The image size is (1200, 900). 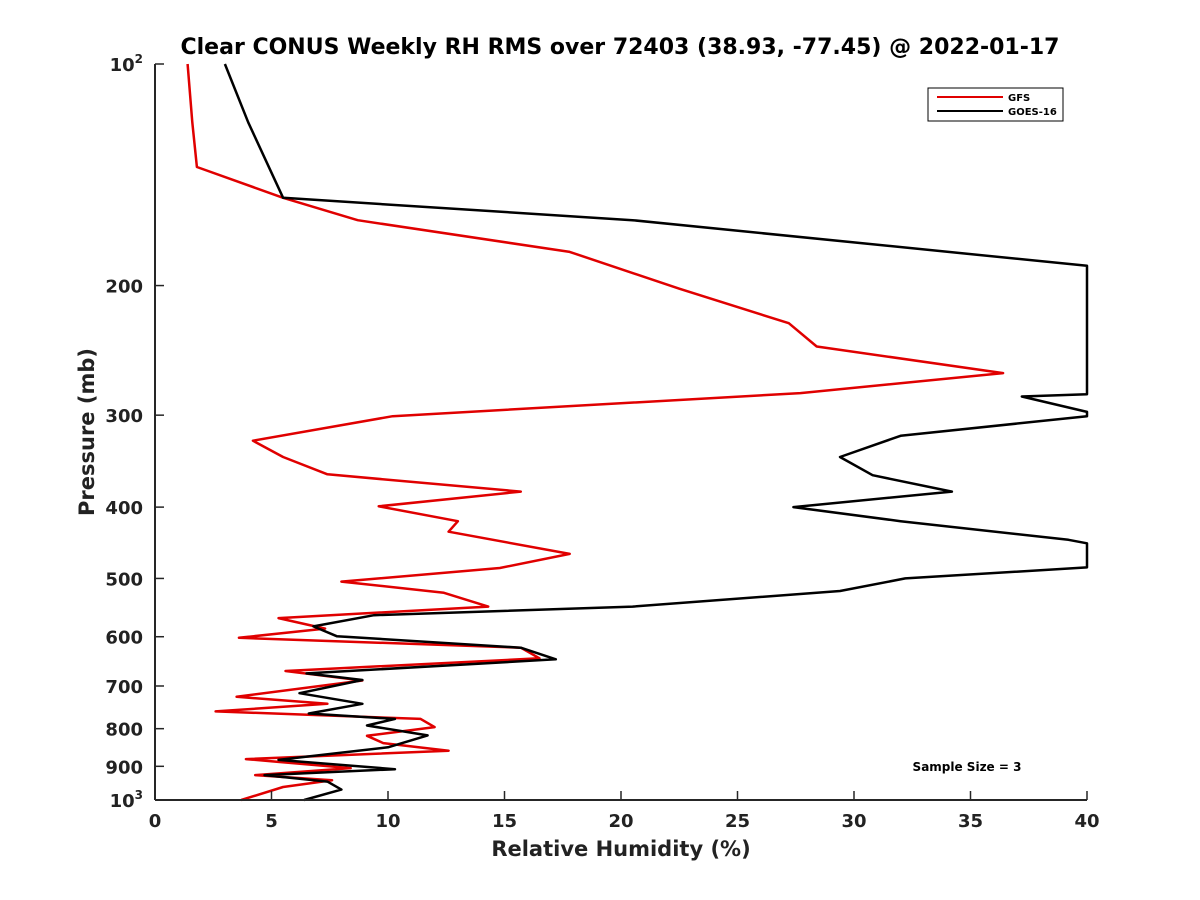 What do you see at coordinates (1032, 112) in the screenshot?
I see `legend-label-goes-16: GOES-16` at bounding box center [1032, 112].